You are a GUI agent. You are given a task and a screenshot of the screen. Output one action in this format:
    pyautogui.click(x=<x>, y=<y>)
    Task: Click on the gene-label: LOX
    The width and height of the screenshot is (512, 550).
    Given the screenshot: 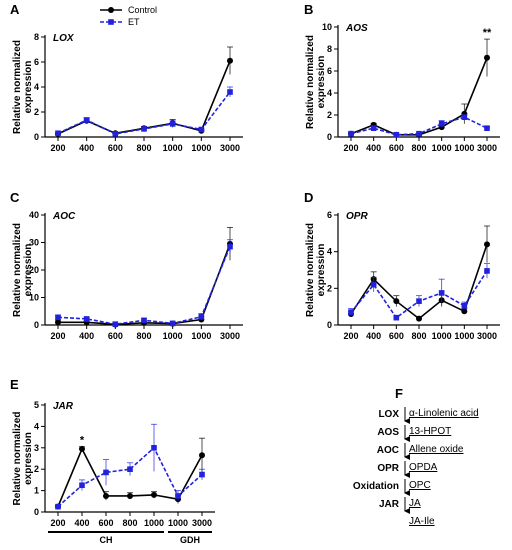 What is the action you would take?
    pyautogui.click(x=64, y=38)
    